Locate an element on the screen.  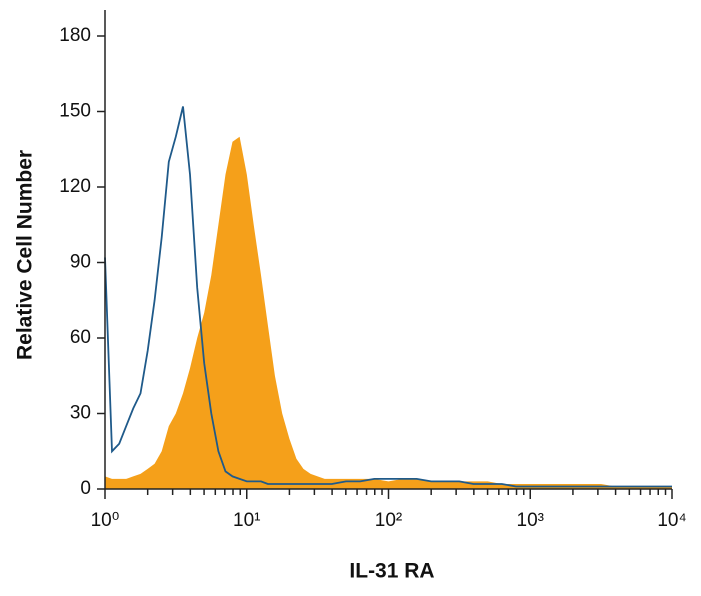
x-tick-label: 10² is located at coordinates (388, 520).